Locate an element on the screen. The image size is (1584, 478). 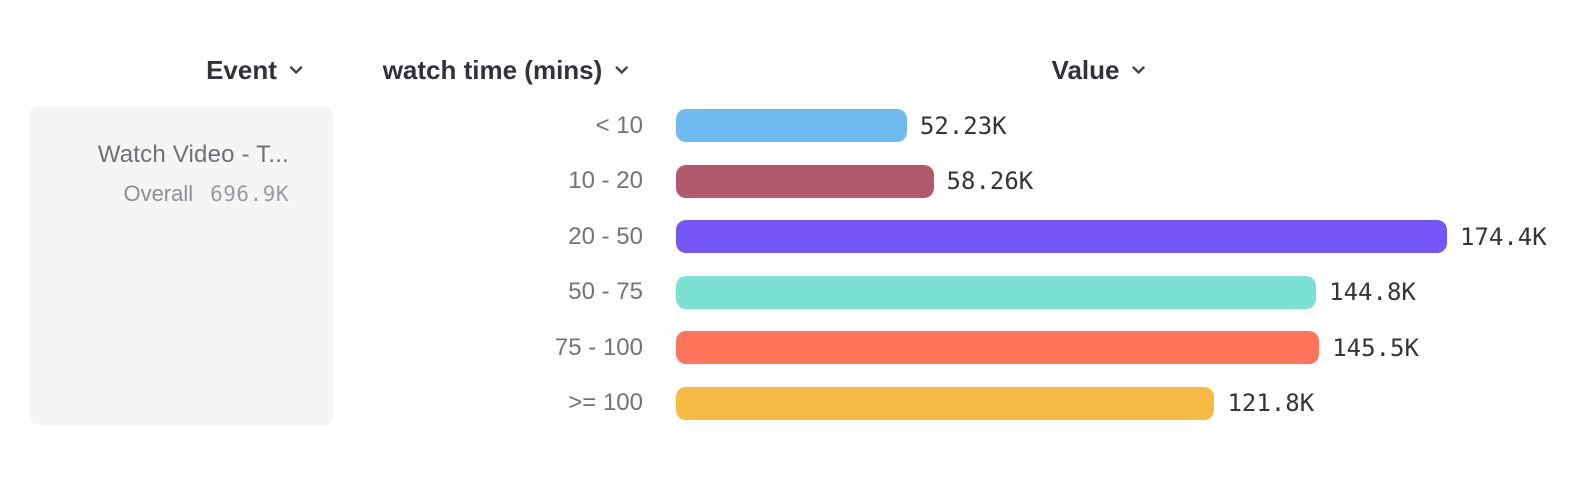
column-header-breakdown-label: watch time (mins) is located at coordinates (492, 69).